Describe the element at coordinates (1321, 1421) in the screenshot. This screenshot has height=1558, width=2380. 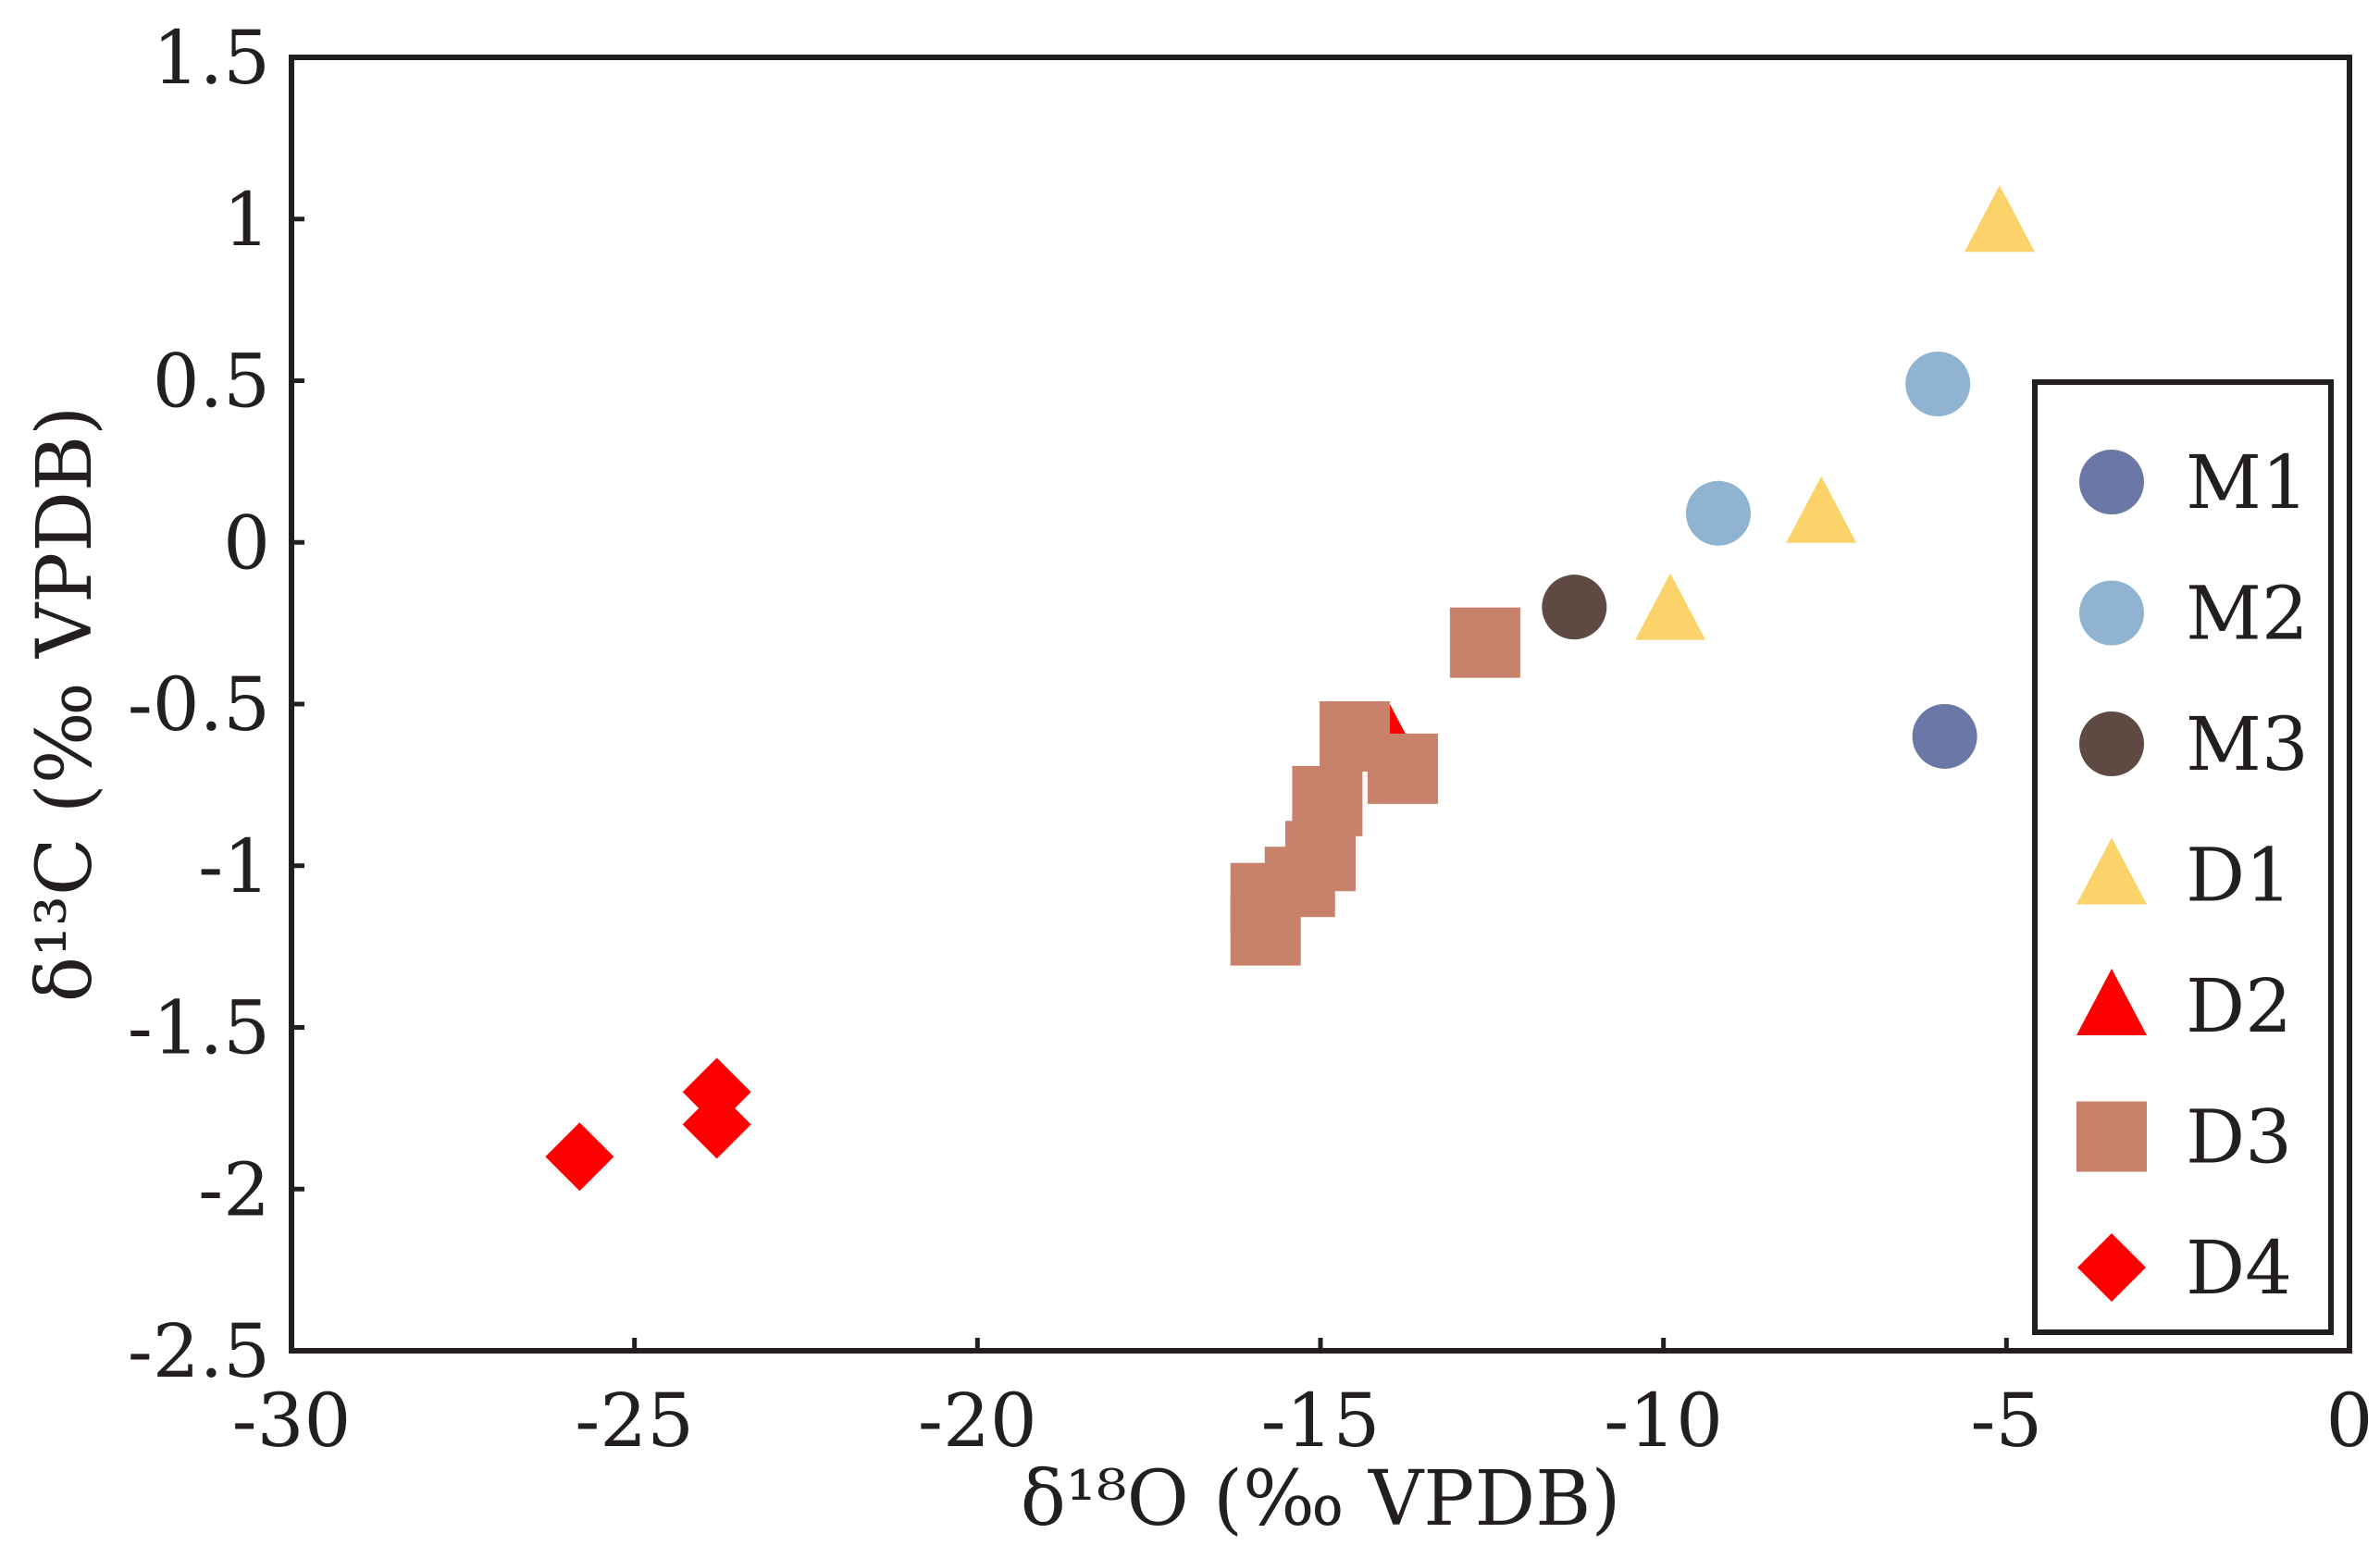
I see `x-tick-label: -15` at that location.